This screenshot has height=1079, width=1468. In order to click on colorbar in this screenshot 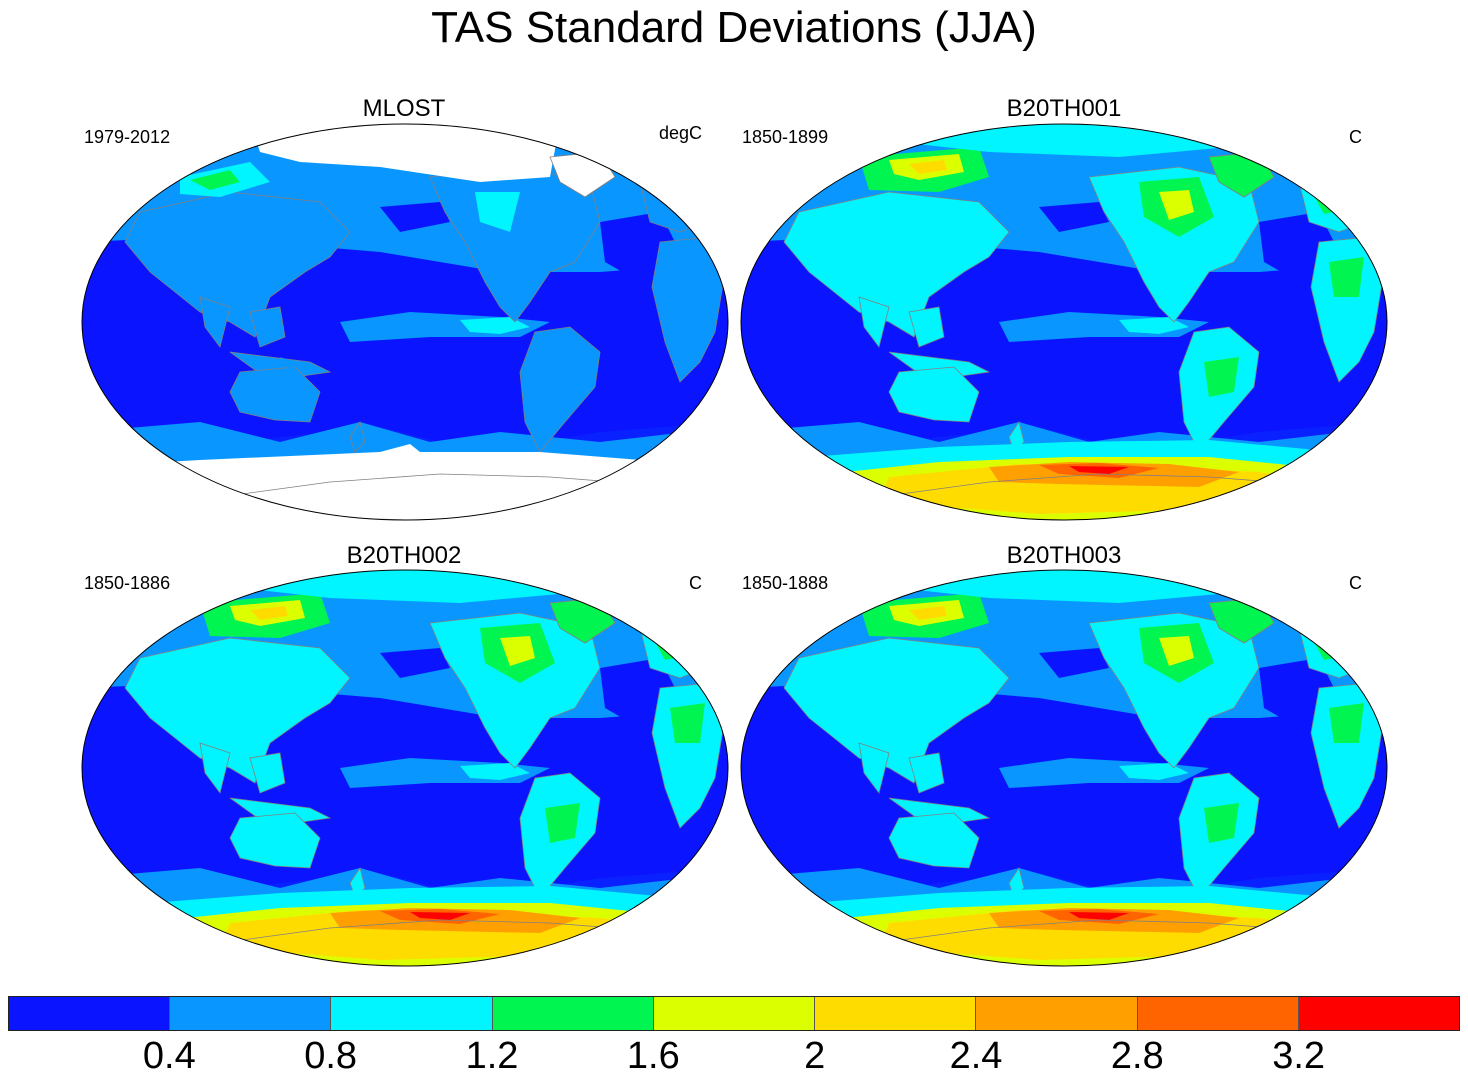, I will do `click(734, 1013)`.